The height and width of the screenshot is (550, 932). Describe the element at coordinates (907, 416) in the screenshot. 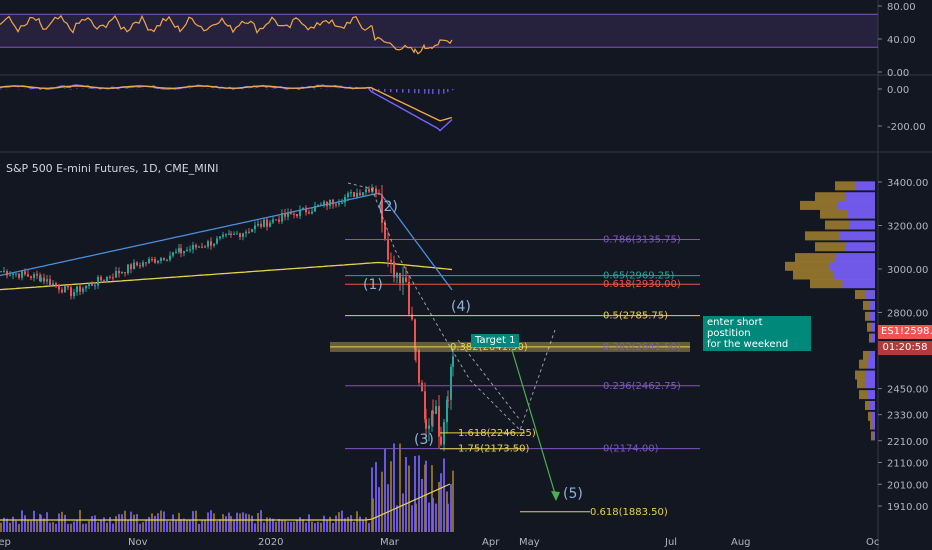

I see `price-tick-label: 2330.00` at that location.